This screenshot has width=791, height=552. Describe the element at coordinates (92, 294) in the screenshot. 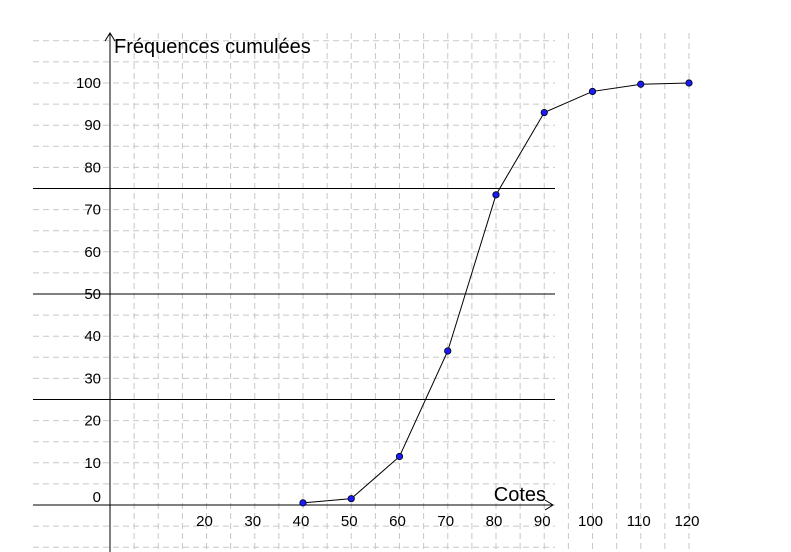

I see `y-tick-label: 50` at that location.